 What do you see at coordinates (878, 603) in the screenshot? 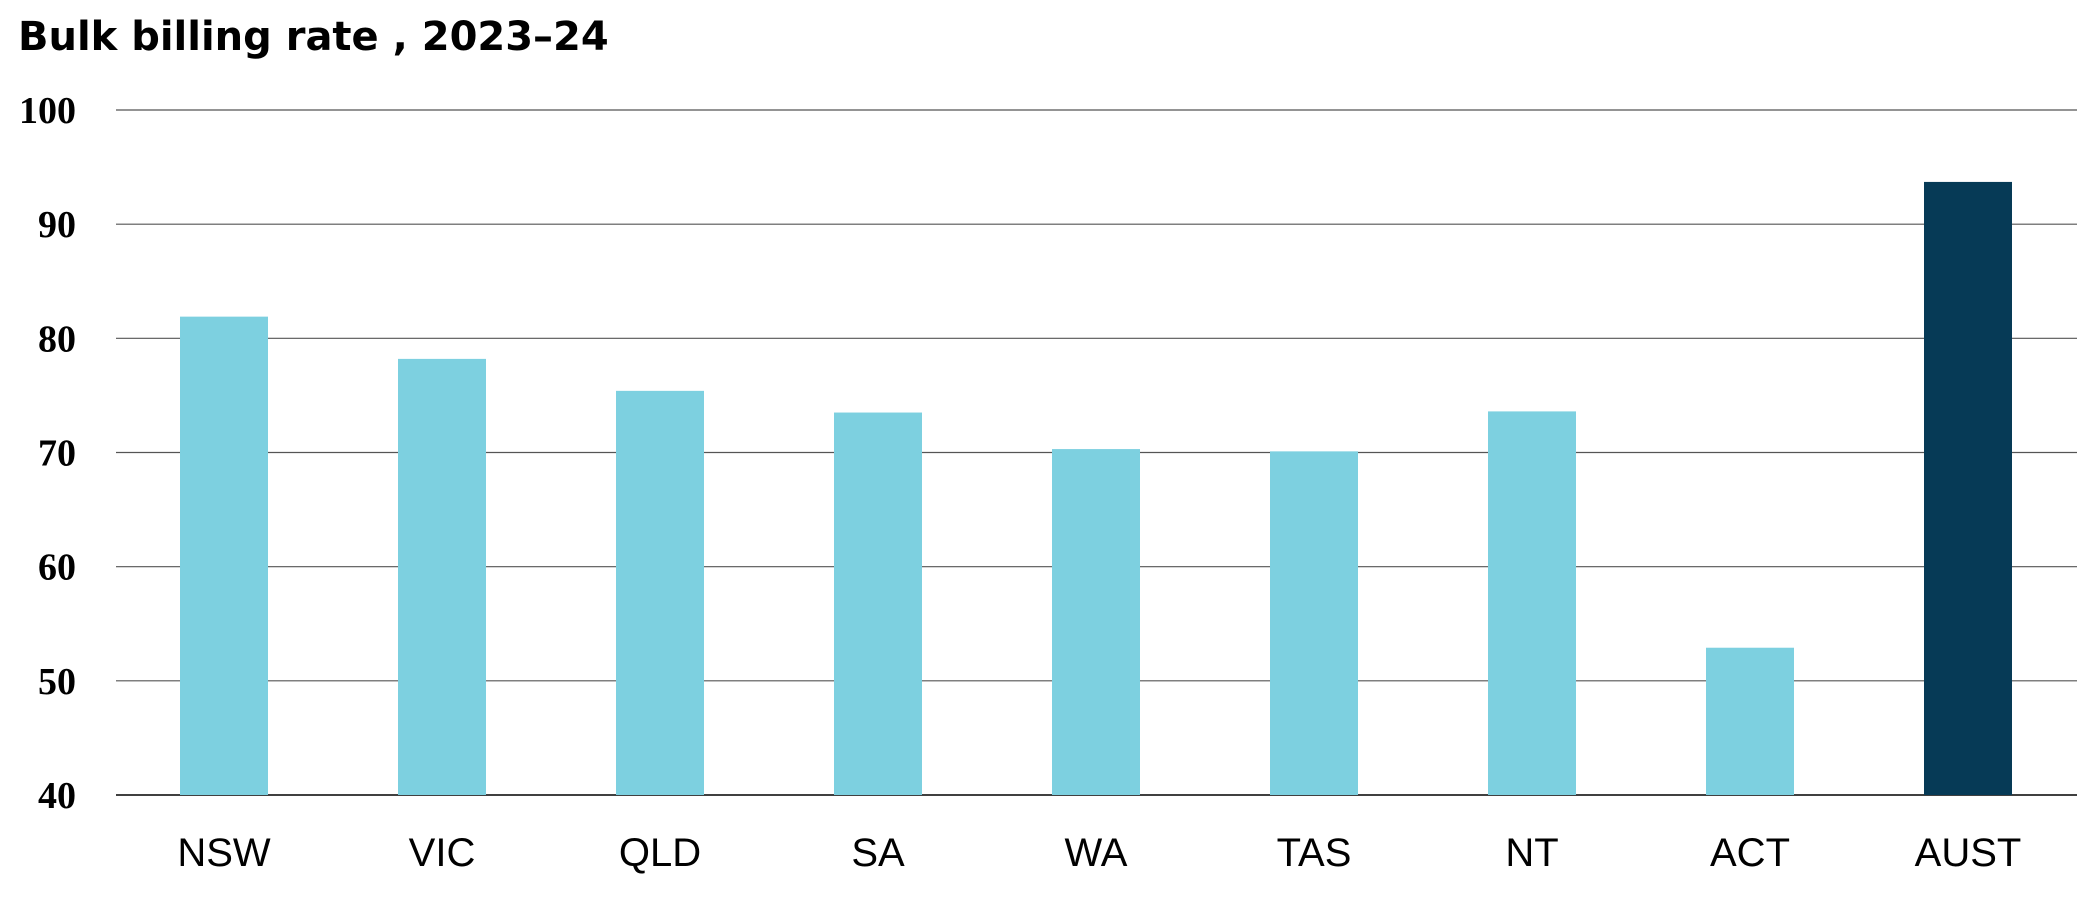
I see `bar-sa` at bounding box center [878, 603].